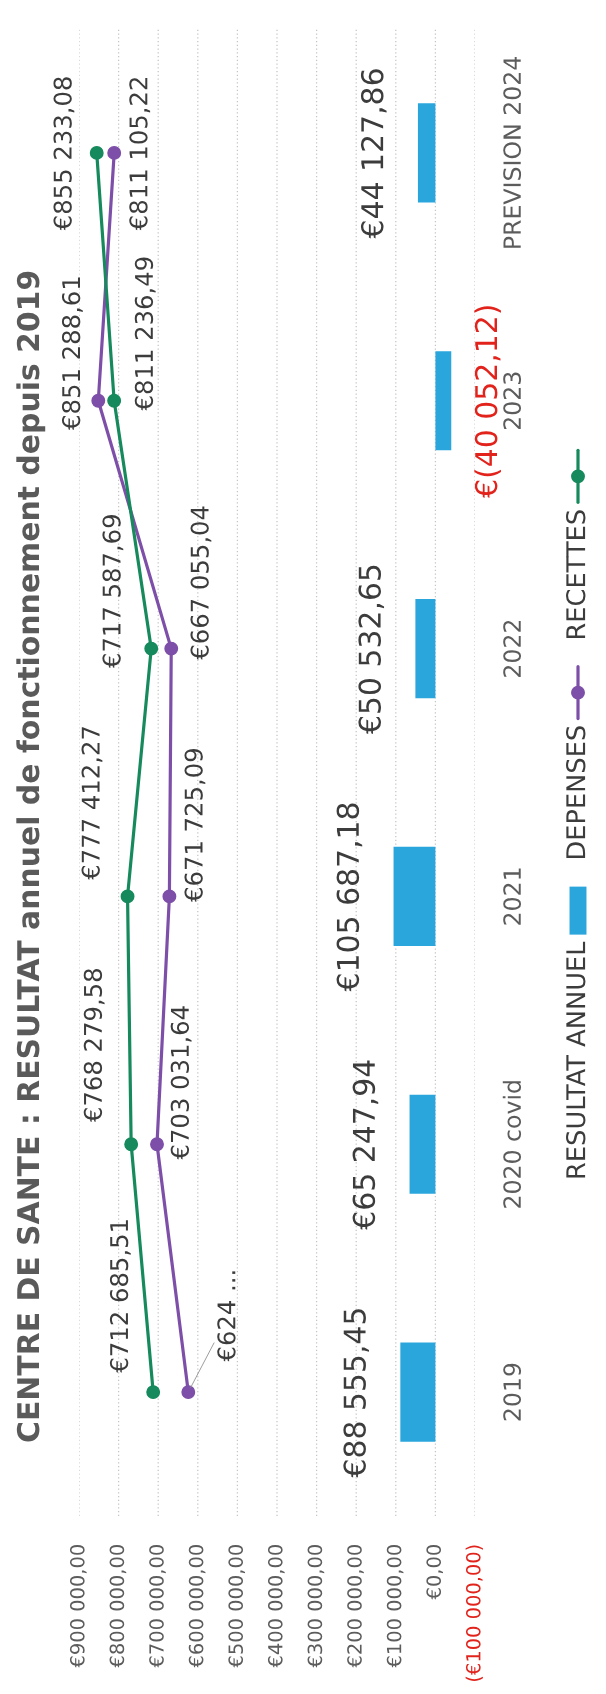 This screenshot has width=606, height=1694. I want to click on x-tick-label: €300 000,00, so click(316, 1606).